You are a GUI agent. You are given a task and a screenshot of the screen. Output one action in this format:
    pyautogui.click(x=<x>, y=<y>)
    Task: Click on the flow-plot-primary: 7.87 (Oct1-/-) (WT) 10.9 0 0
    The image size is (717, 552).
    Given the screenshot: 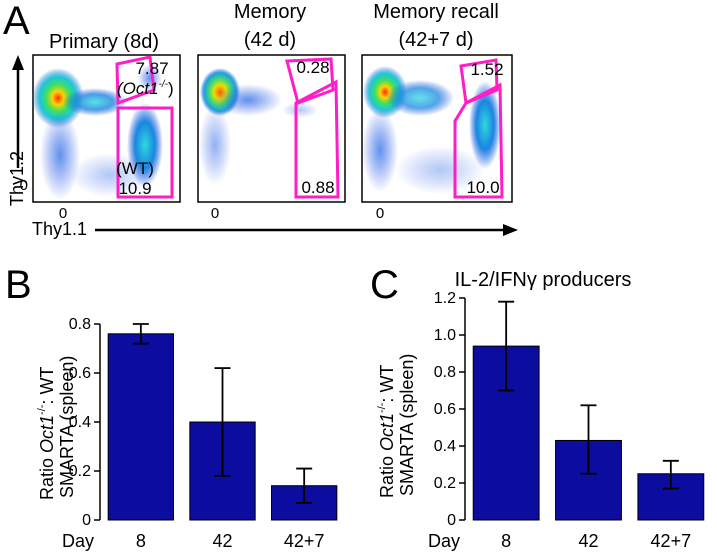 What is the action you would take?
    pyautogui.click(x=100, y=138)
    